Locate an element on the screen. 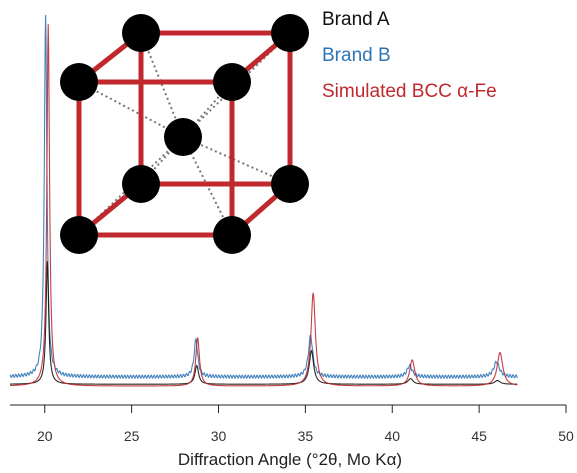  legend: Brand A Brand B Simulated BCC α-Fe is located at coordinates (409, 55).